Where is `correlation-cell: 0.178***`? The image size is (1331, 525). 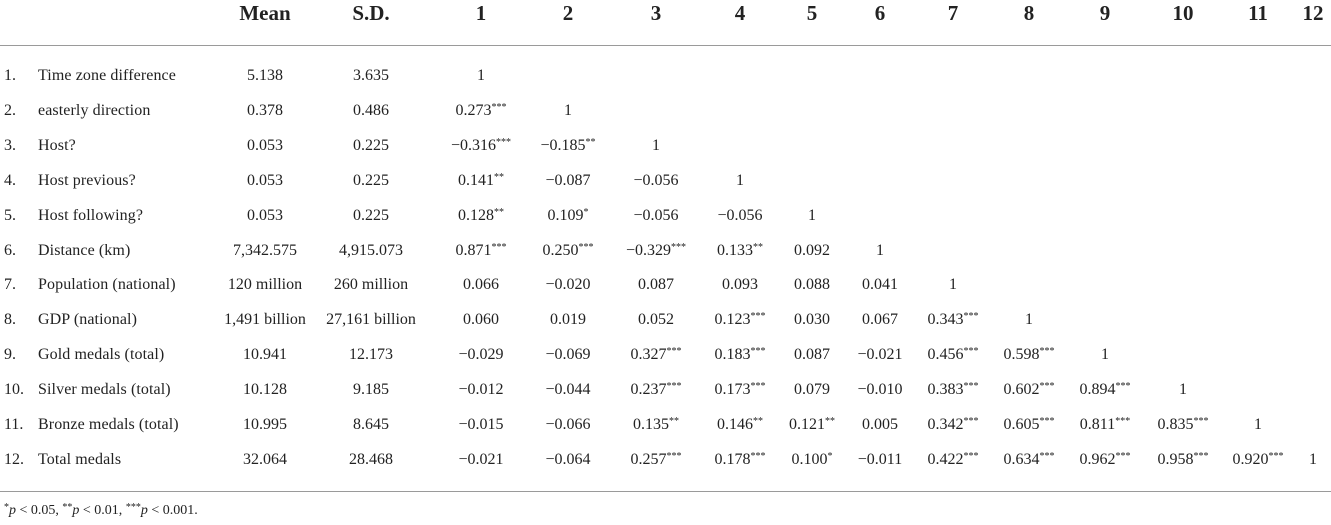 correlation-cell: 0.178*** is located at coordinates (740, 460).